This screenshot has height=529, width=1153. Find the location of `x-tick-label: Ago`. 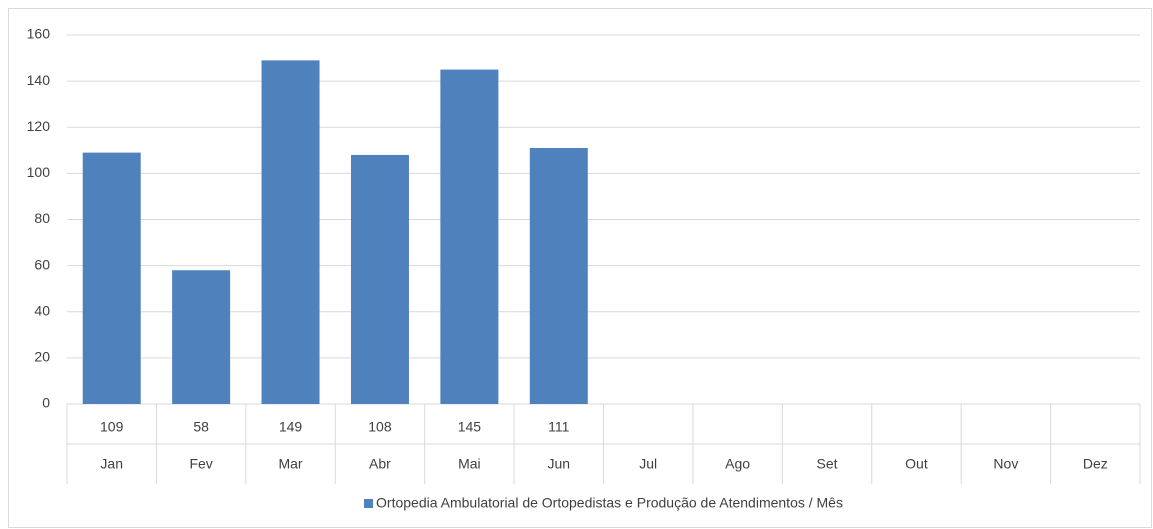

x-tick-label: Ago is located at coordinates (737, 464).